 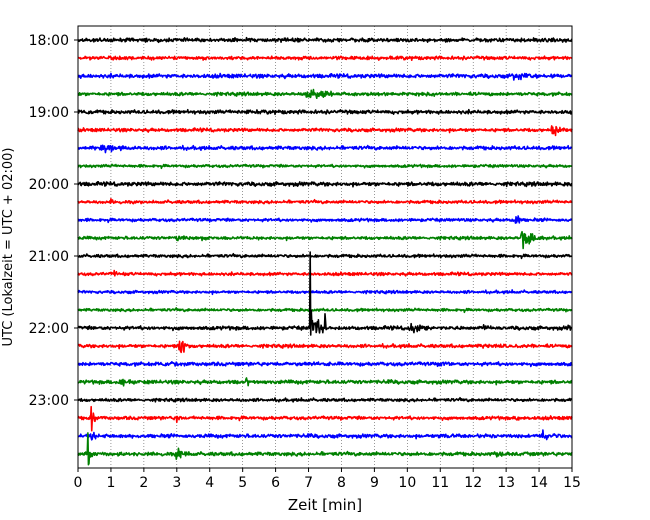 What do you see at coordinates (327, 479) in the screenshot?
I see `x-axis-ticks: 0 1 2 3 4 5 6 7 8 9 10 11 12 13 14 15` at bounding box center [327, 479].